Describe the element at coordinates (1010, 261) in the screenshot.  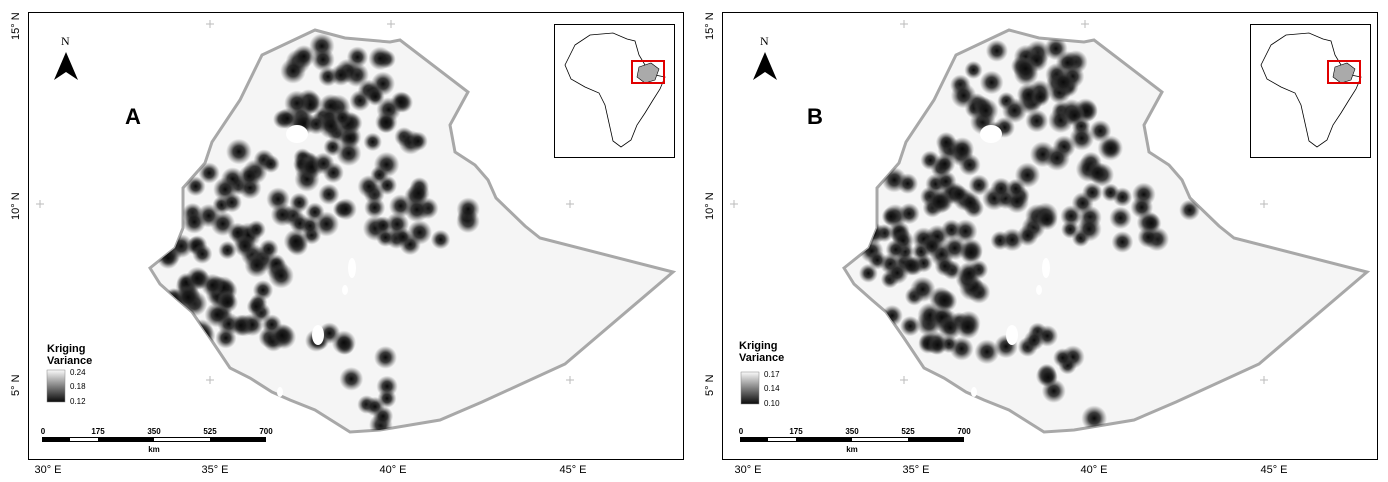
I see `lakes` at that location.